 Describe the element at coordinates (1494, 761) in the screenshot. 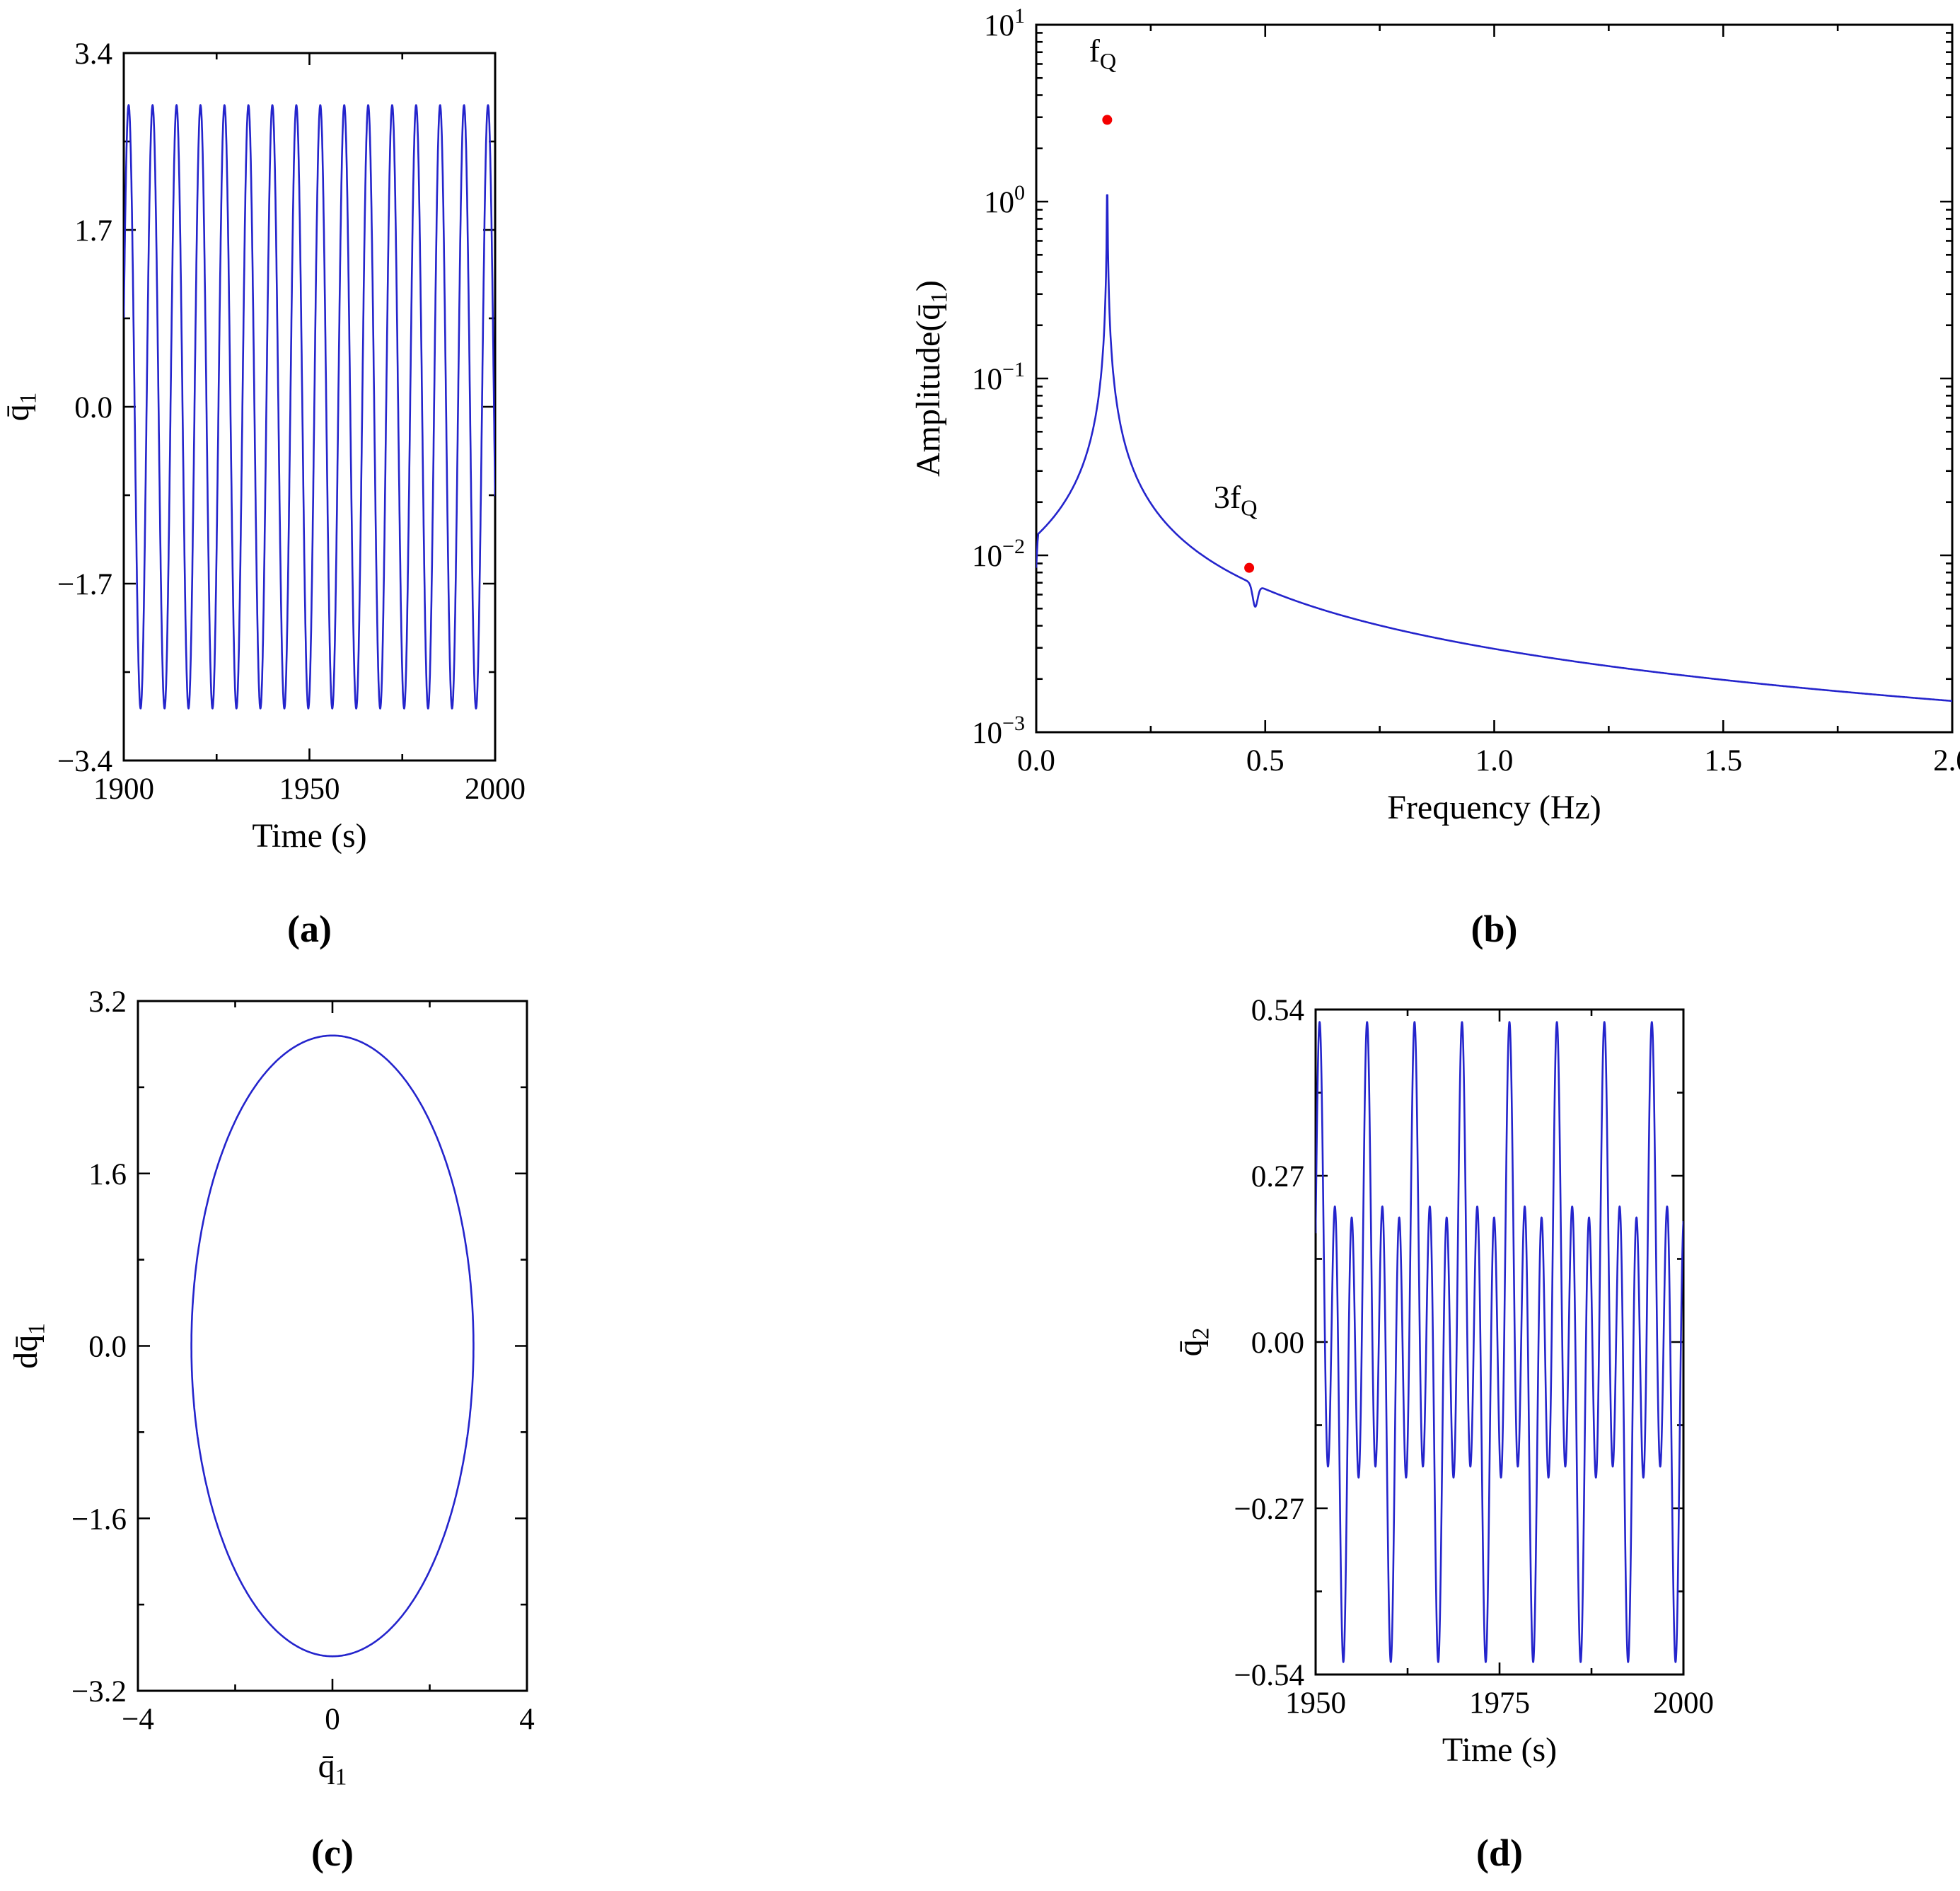

I see `svg-text: 1.0` at that location.